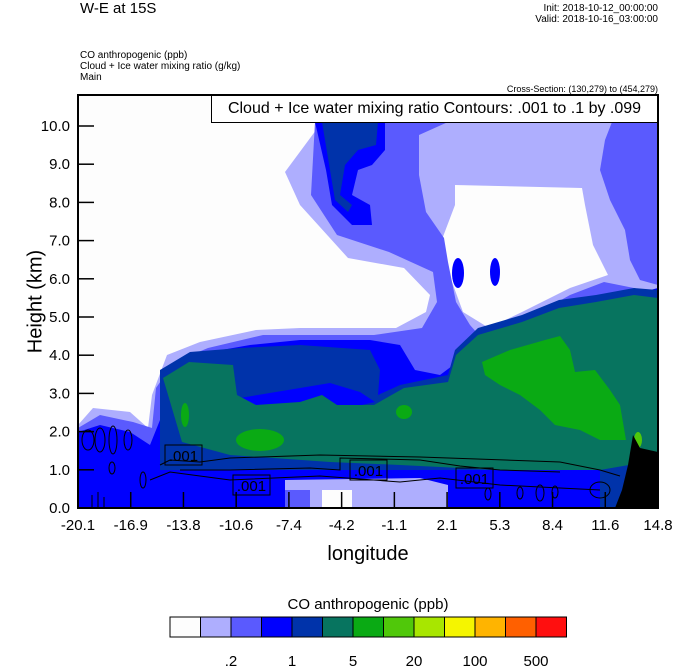 This screenshot has height=667, width=674. I want to click on colorbar-label: 1, so click(292, 660).